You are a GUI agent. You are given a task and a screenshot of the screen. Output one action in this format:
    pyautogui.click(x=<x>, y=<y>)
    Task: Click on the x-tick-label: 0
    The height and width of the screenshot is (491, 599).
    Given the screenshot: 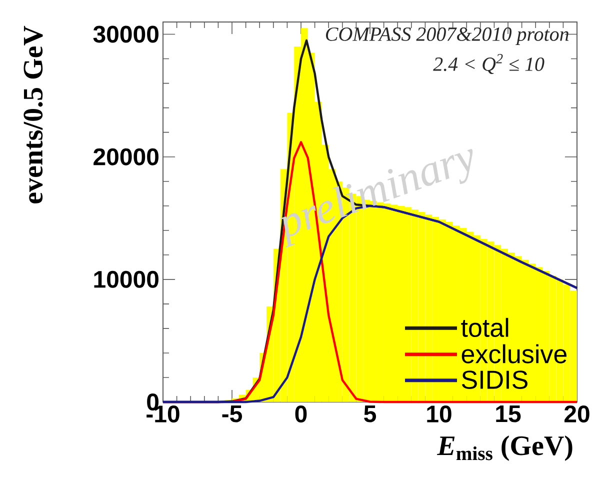 What is the action you would take?
    pyautogui.click(x=301, y=414)
    